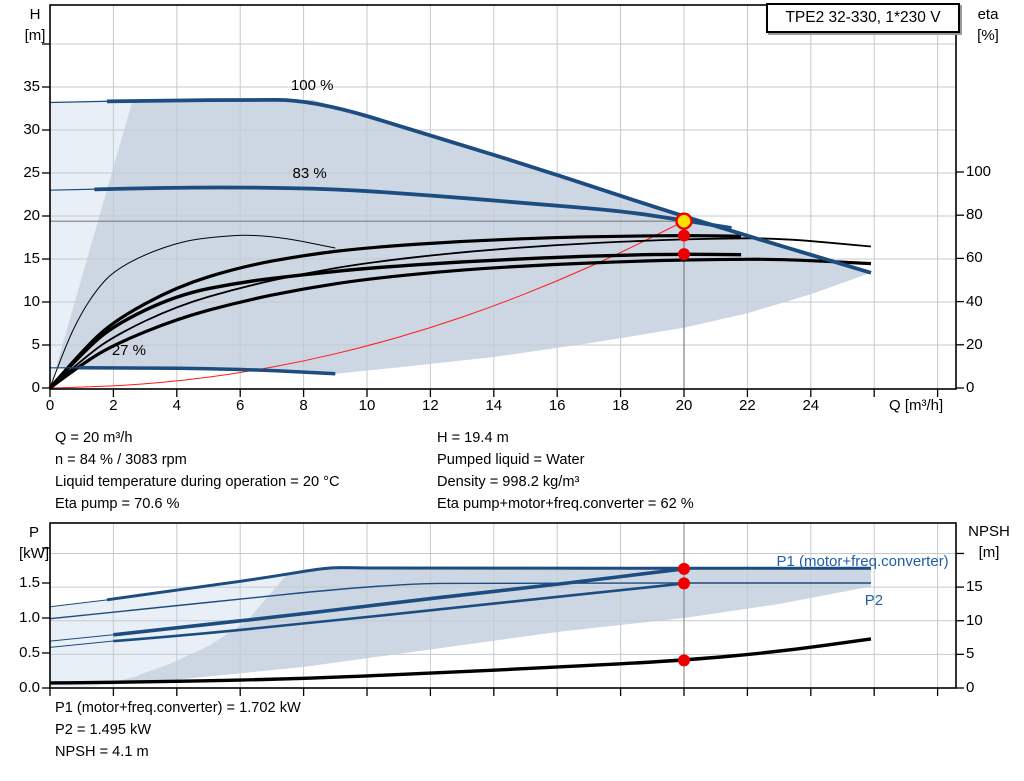  I want to click on q-axis-label: Q [m³/h], so click(916, 405).